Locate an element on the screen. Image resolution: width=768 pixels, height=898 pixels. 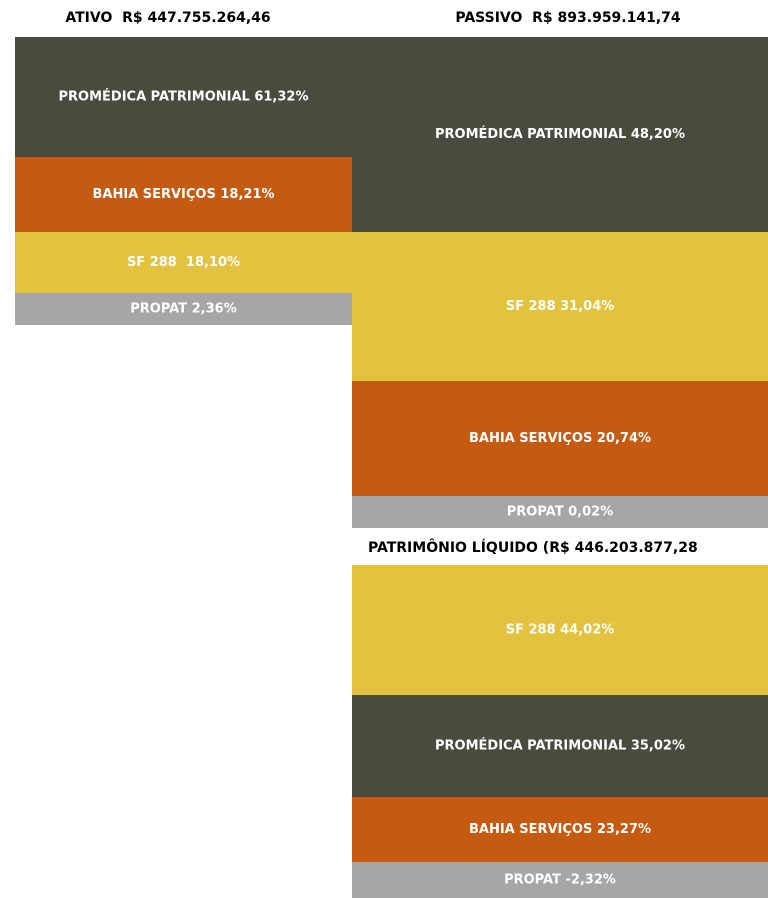
column-title: PASSIVO R$ 893.959.141,74 is located at coordinates (568, 18).